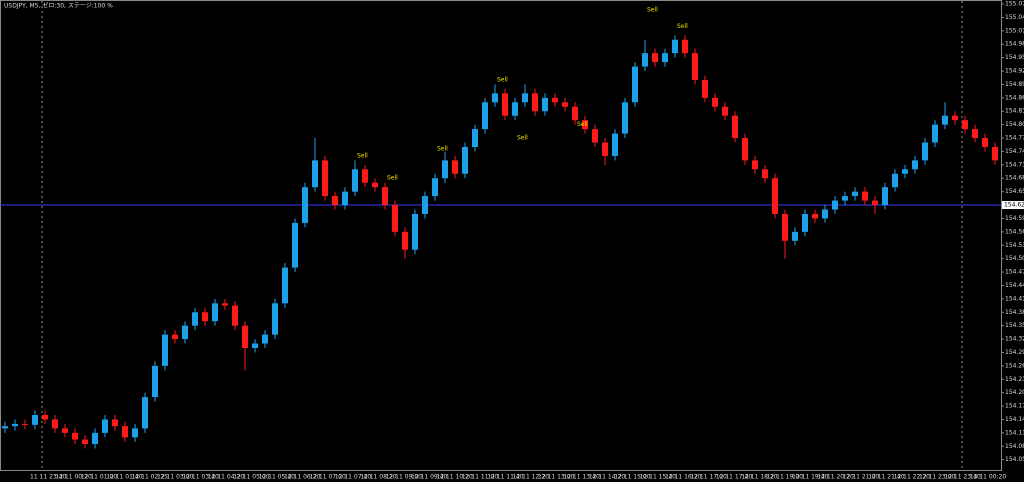 This screenshot has width=1024, height=482. I want to click on x-tick-label: 11 11 23:40, so click(48, 477).